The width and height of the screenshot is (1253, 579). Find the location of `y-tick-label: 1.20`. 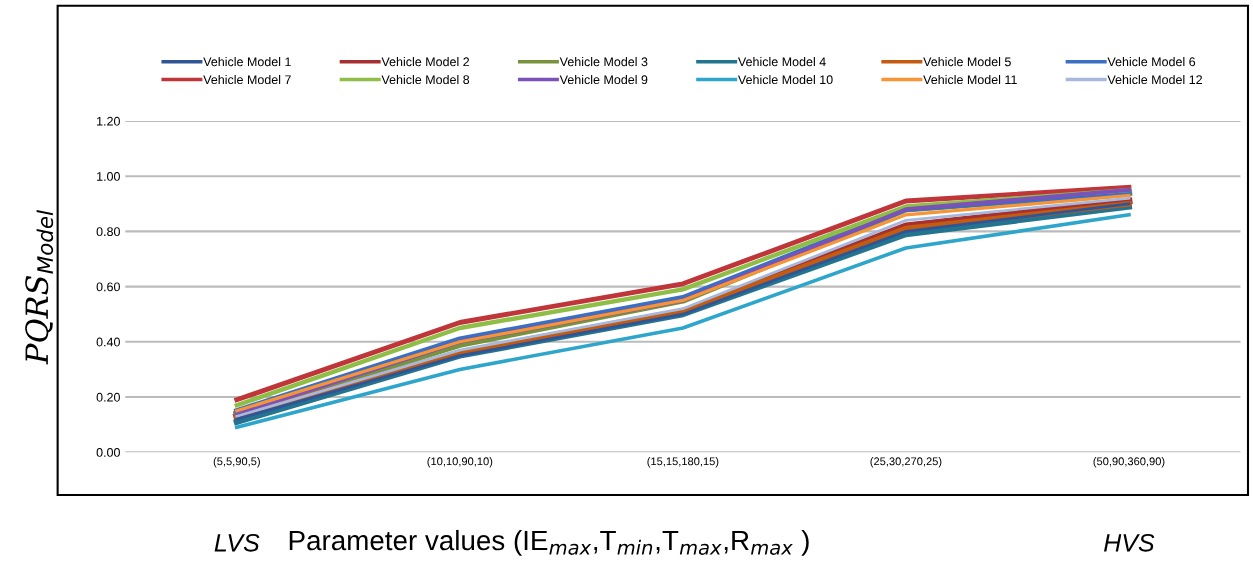

y-tick-label: 1.20 is located at coordinates (108, 121).